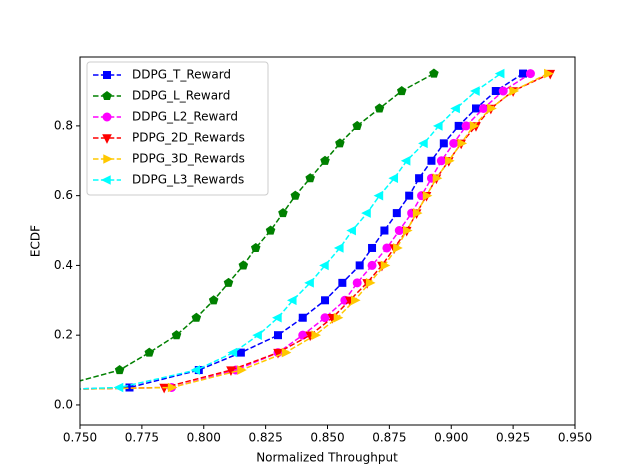  I want to click on y-axis-label: ECDF, so click(36, 241).